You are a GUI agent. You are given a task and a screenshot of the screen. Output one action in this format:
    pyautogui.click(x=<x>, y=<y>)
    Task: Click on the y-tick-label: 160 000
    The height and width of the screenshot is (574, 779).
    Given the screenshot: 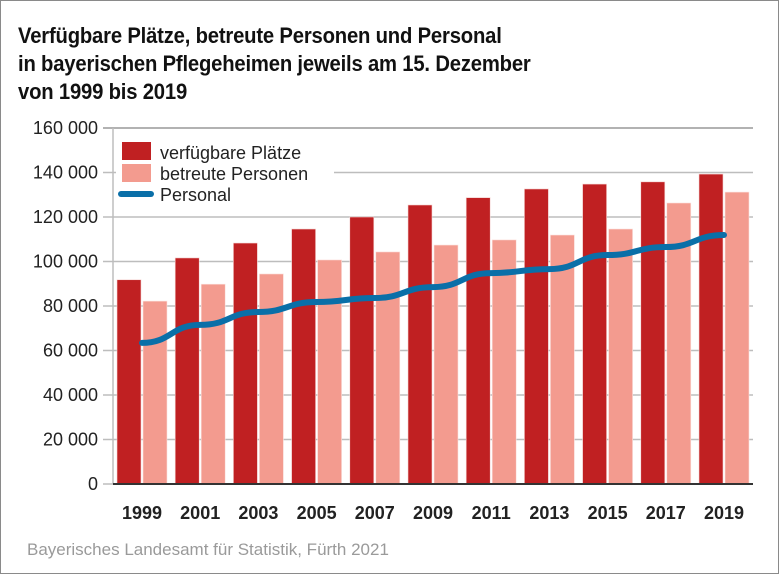 What is the action you would take?
    pyautogui.click(x=65, y=128)
    